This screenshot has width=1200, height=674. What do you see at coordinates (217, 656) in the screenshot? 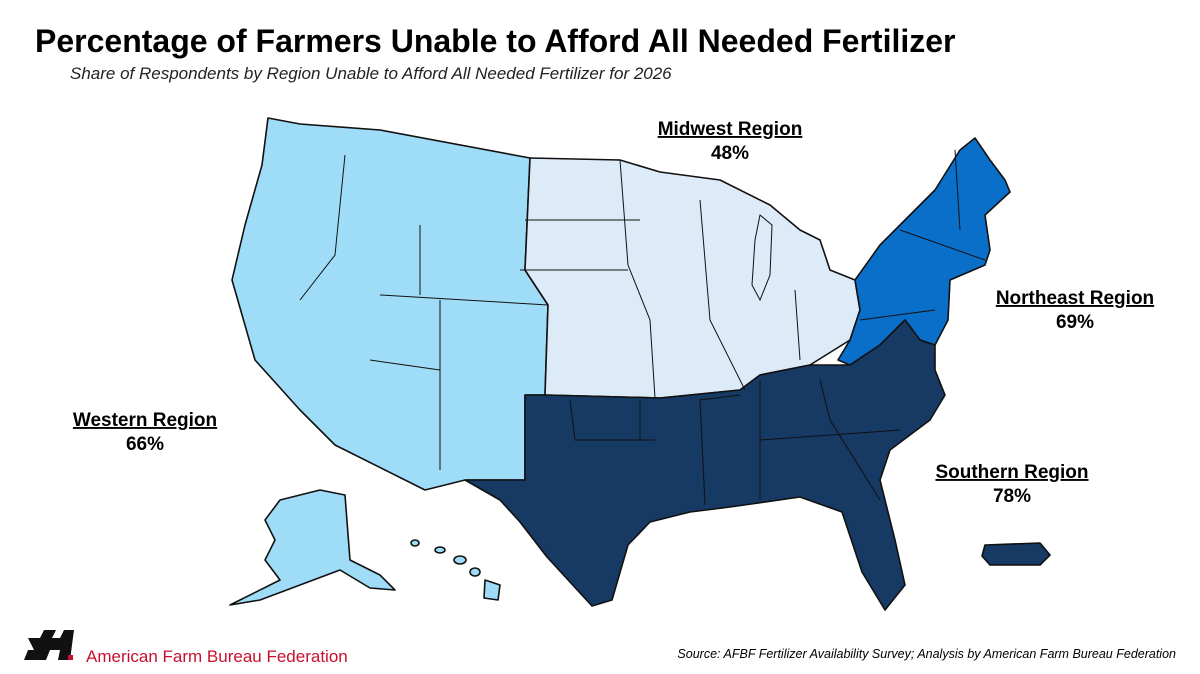
I see `organization: American Farm Bureau Federation` at bounding box center [217, 656].